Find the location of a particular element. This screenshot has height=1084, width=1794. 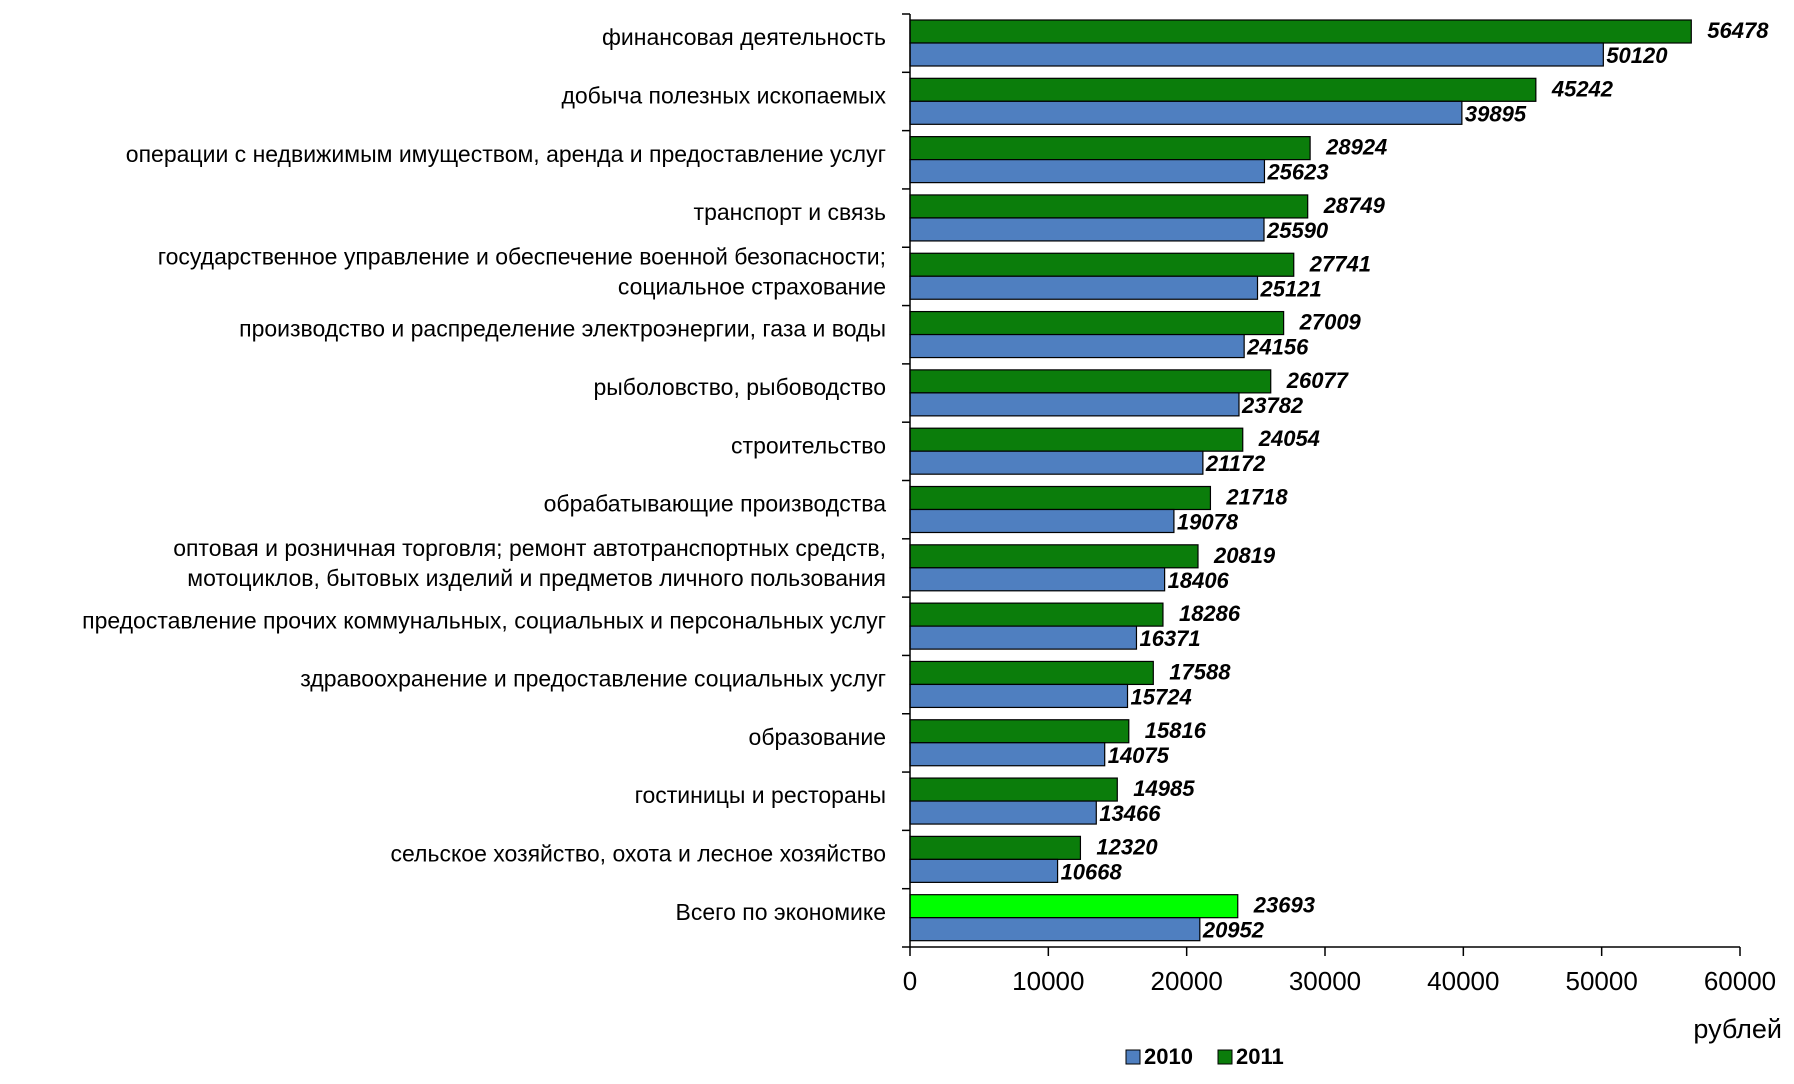

category-label: добыча полезных ископаемых is located at coordinates (723, 95).